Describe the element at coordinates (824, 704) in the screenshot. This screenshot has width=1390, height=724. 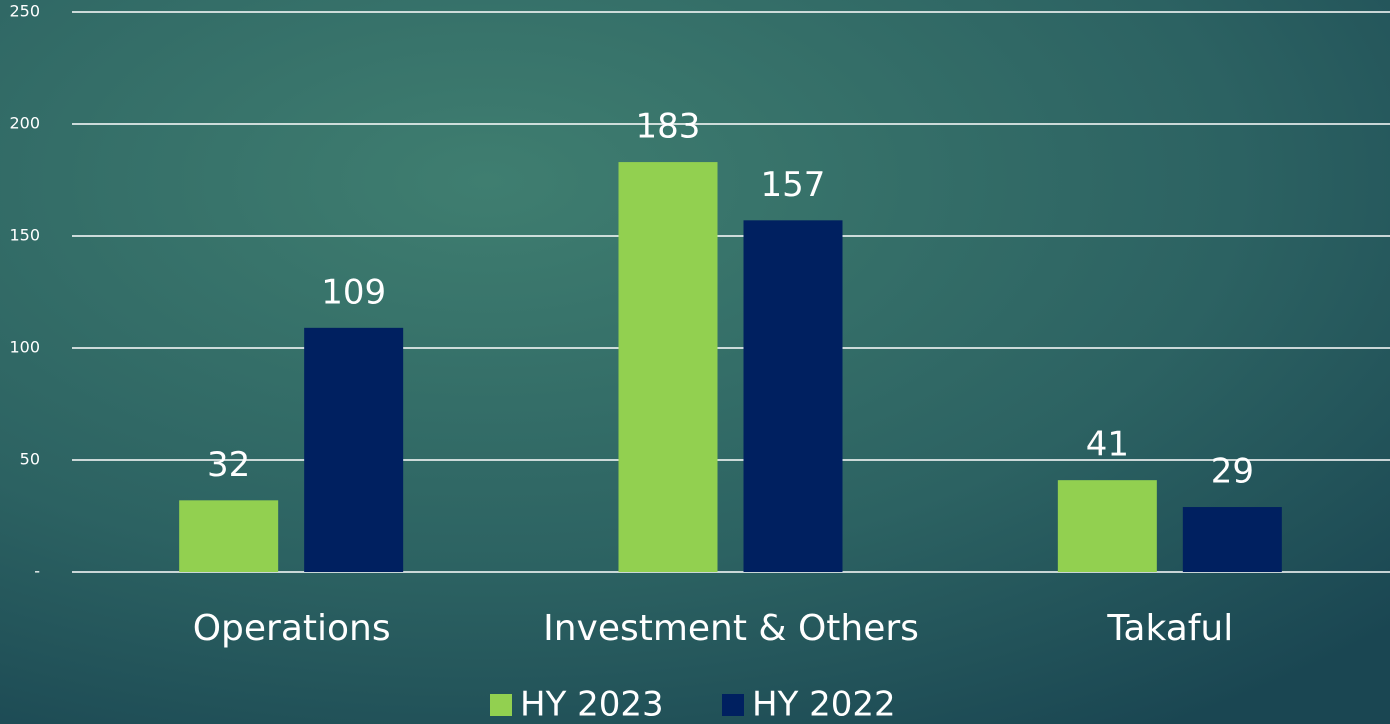
I see `legend-label: HY 2022` at that location.